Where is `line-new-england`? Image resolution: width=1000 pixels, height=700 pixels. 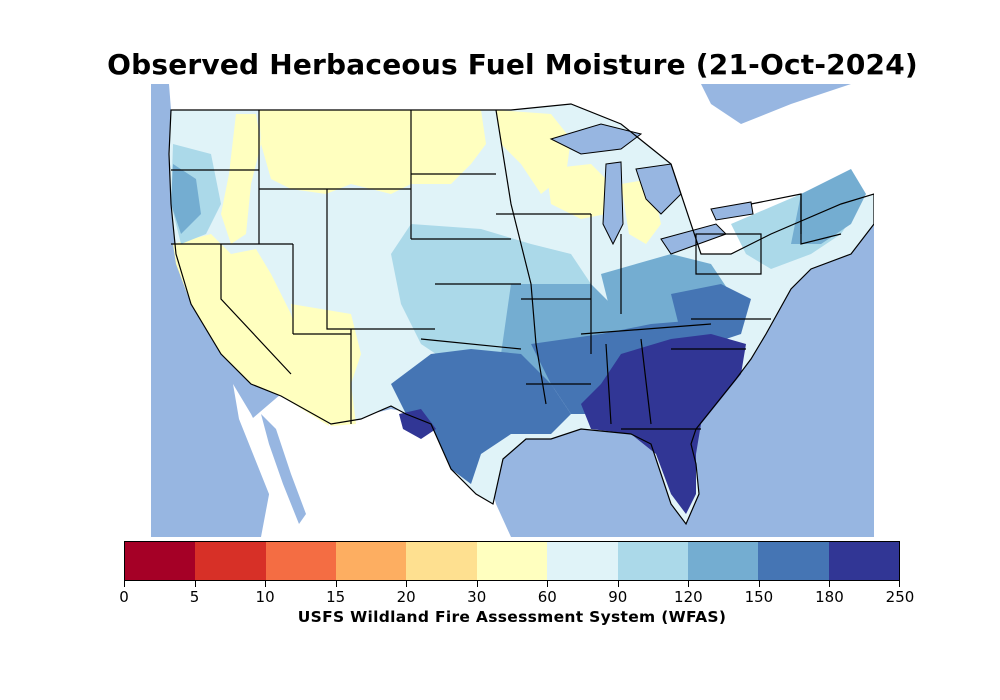 line-new-england is located at coordinates (821, 219).